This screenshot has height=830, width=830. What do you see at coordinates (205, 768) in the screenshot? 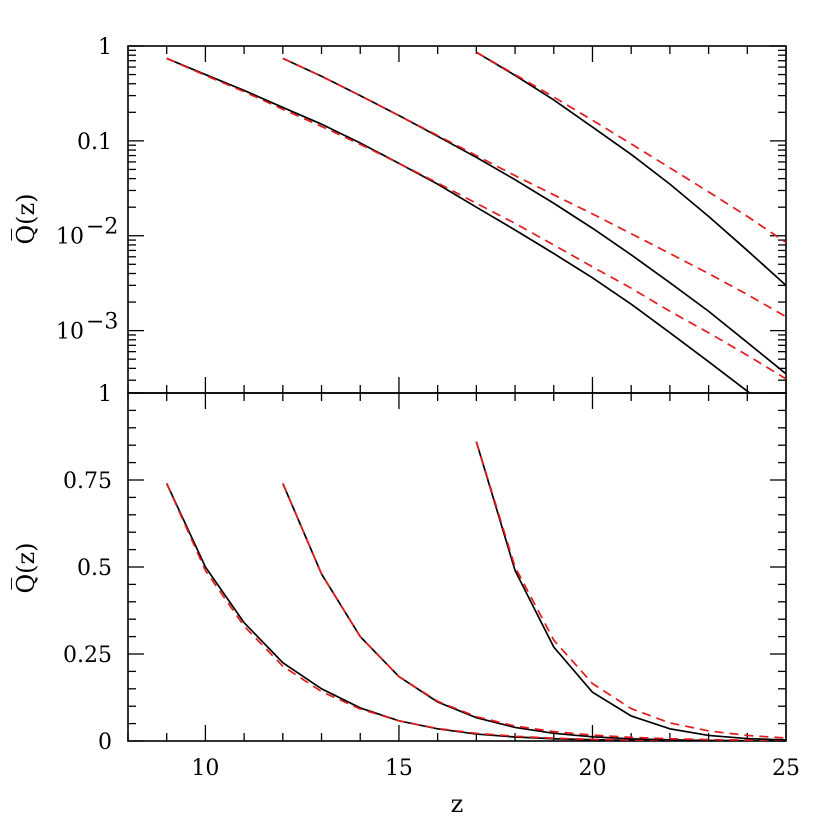
I see `x-tick-label: 10` at bounding box center [205, 768].